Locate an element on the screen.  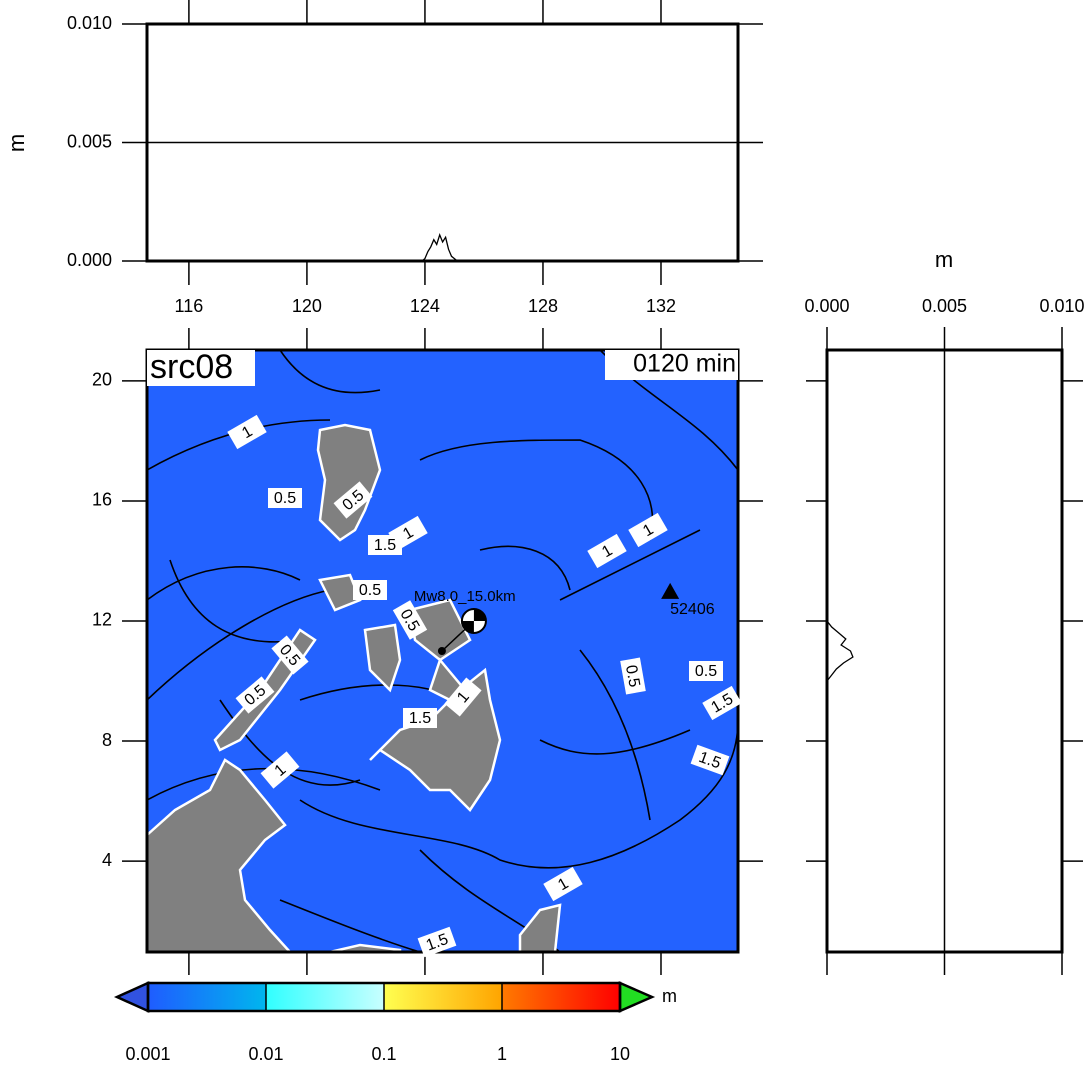
y-tick-label: 0.000 is located at coordinates (89, 260).